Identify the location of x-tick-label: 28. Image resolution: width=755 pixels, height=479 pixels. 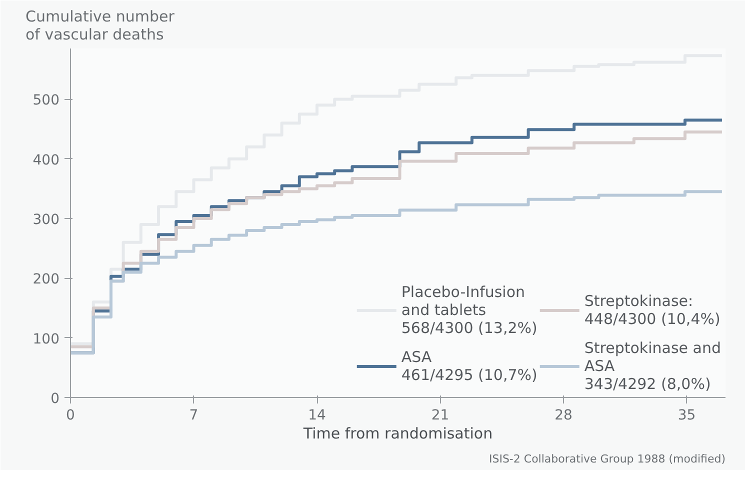
(563, 416).